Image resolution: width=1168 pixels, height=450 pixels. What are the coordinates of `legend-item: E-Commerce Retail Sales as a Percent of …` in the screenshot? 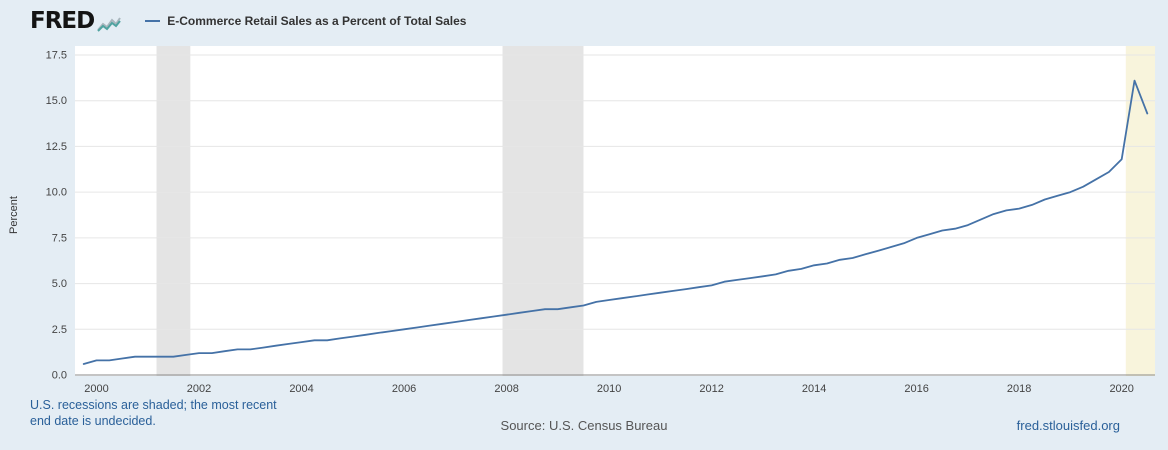 It's located at (305, 21).